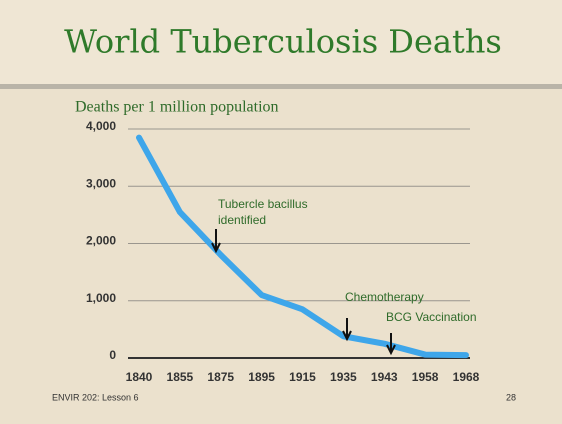  Describe the element at coordinates (101, 241) in the screenshot. I see `y-tick-label: 2,000` at that location.